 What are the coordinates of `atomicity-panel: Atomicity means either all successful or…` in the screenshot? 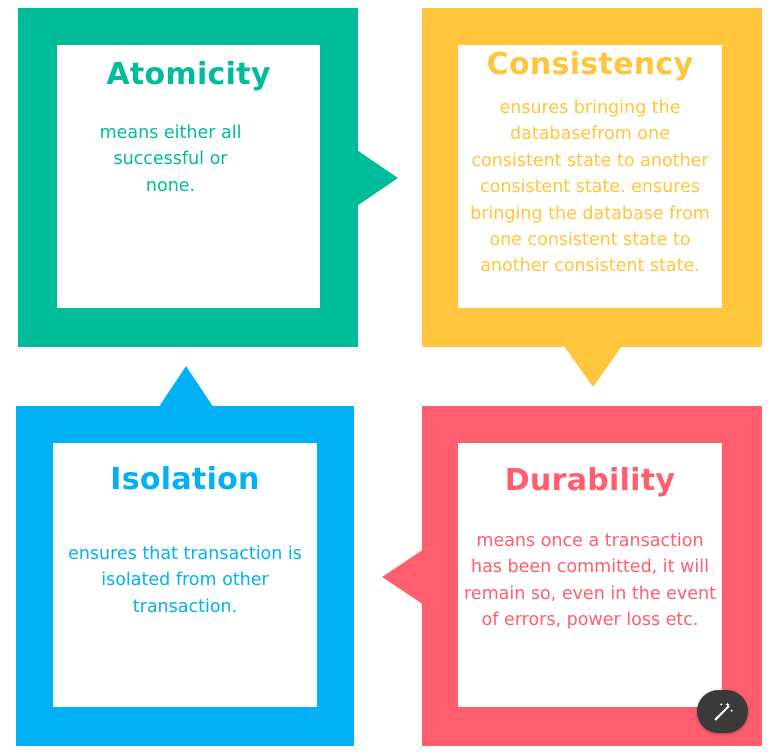 It's located at (188, 176).